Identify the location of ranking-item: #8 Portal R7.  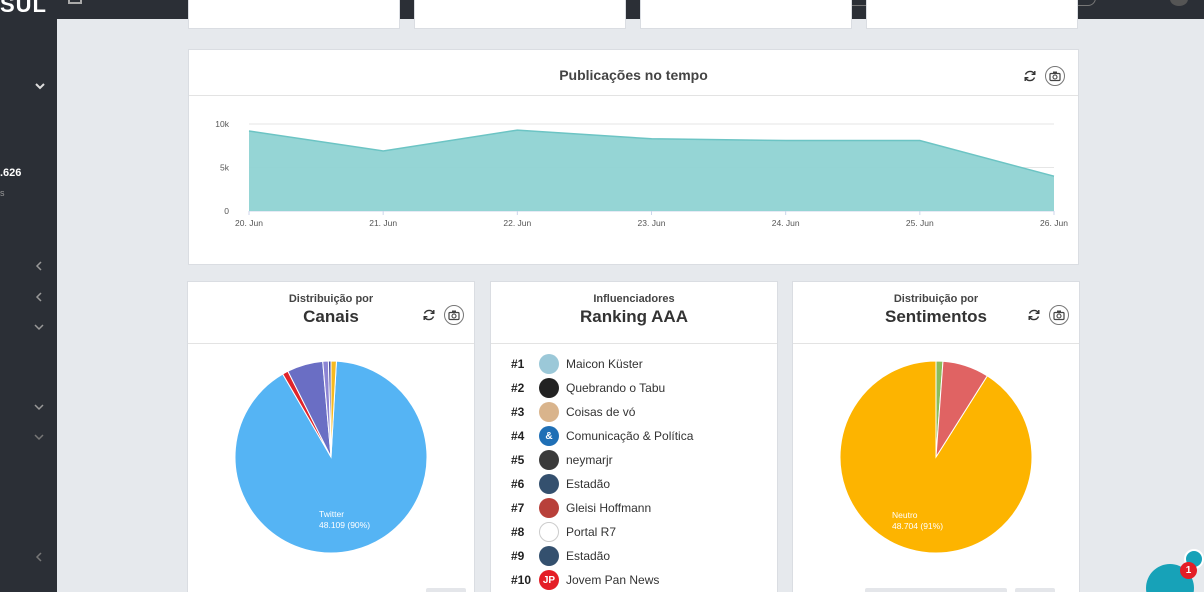
(644, 532).